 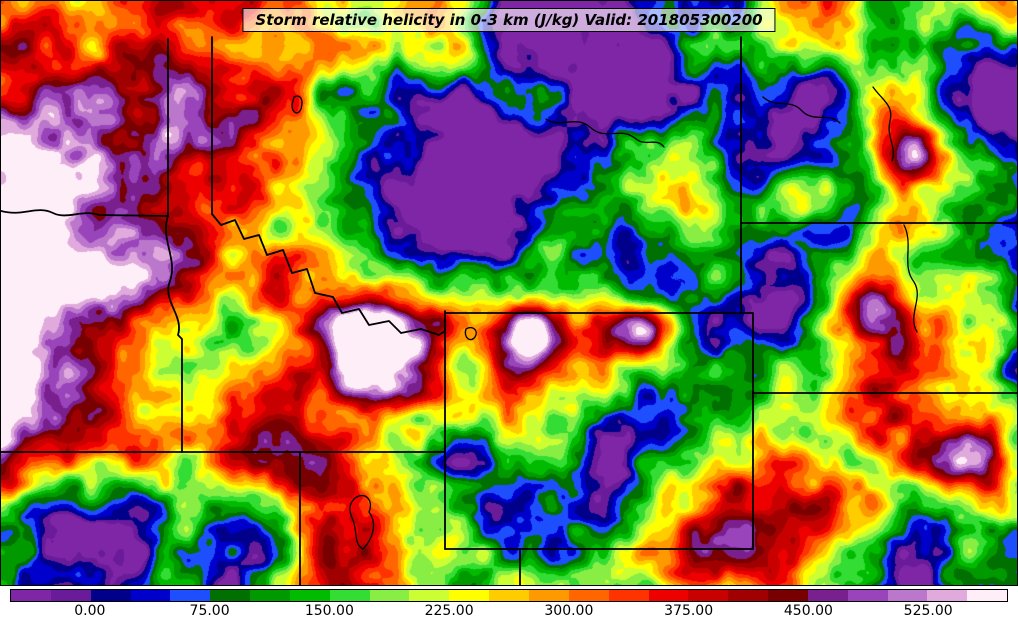 I want to click on colorbar-tick-label: 0.00, so click(x=90, y=611).